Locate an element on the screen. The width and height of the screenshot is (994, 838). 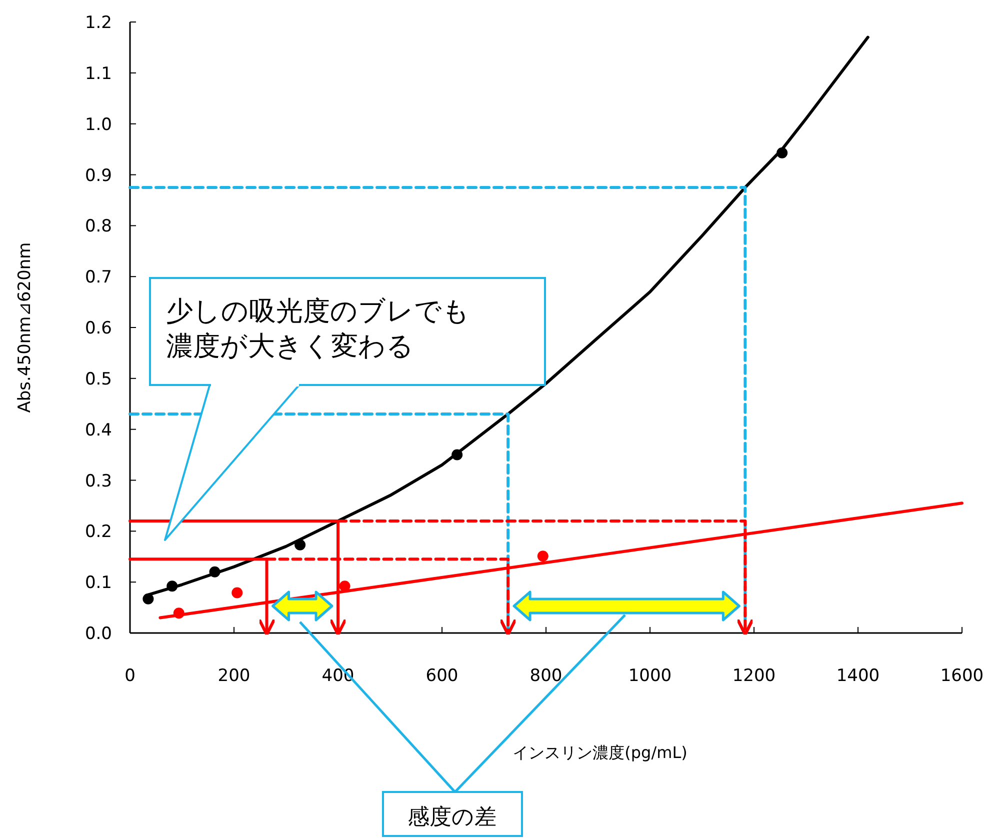
y-tick-label: 0.4 is located at coordinates (98, 430).